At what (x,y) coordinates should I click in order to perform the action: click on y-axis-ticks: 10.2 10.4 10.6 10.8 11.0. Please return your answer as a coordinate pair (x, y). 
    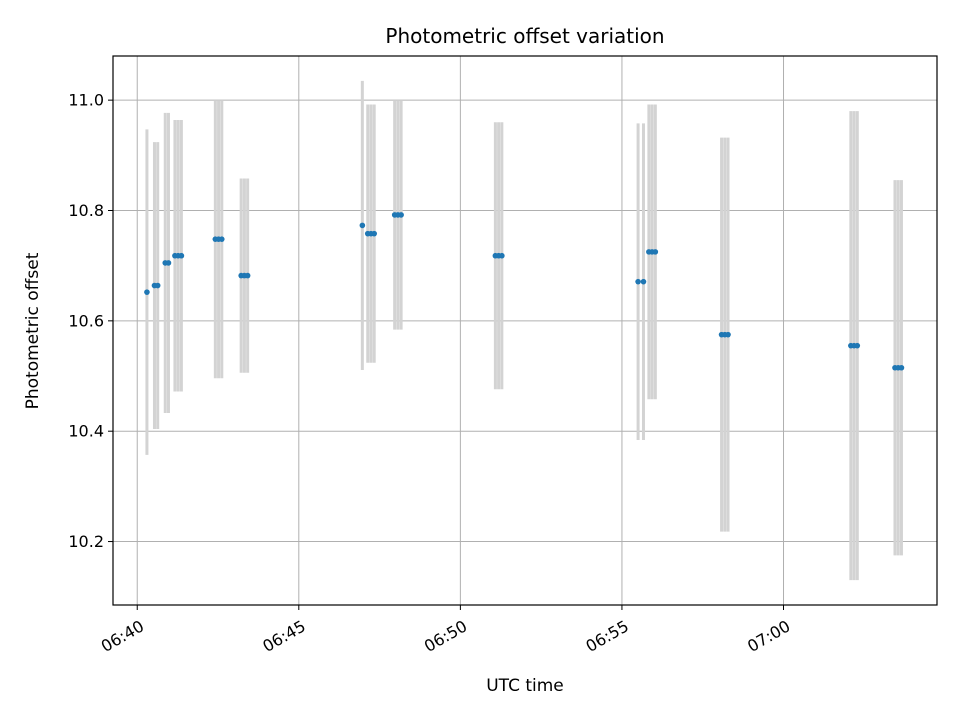
    Looking at the image, I should click on (90, 321).